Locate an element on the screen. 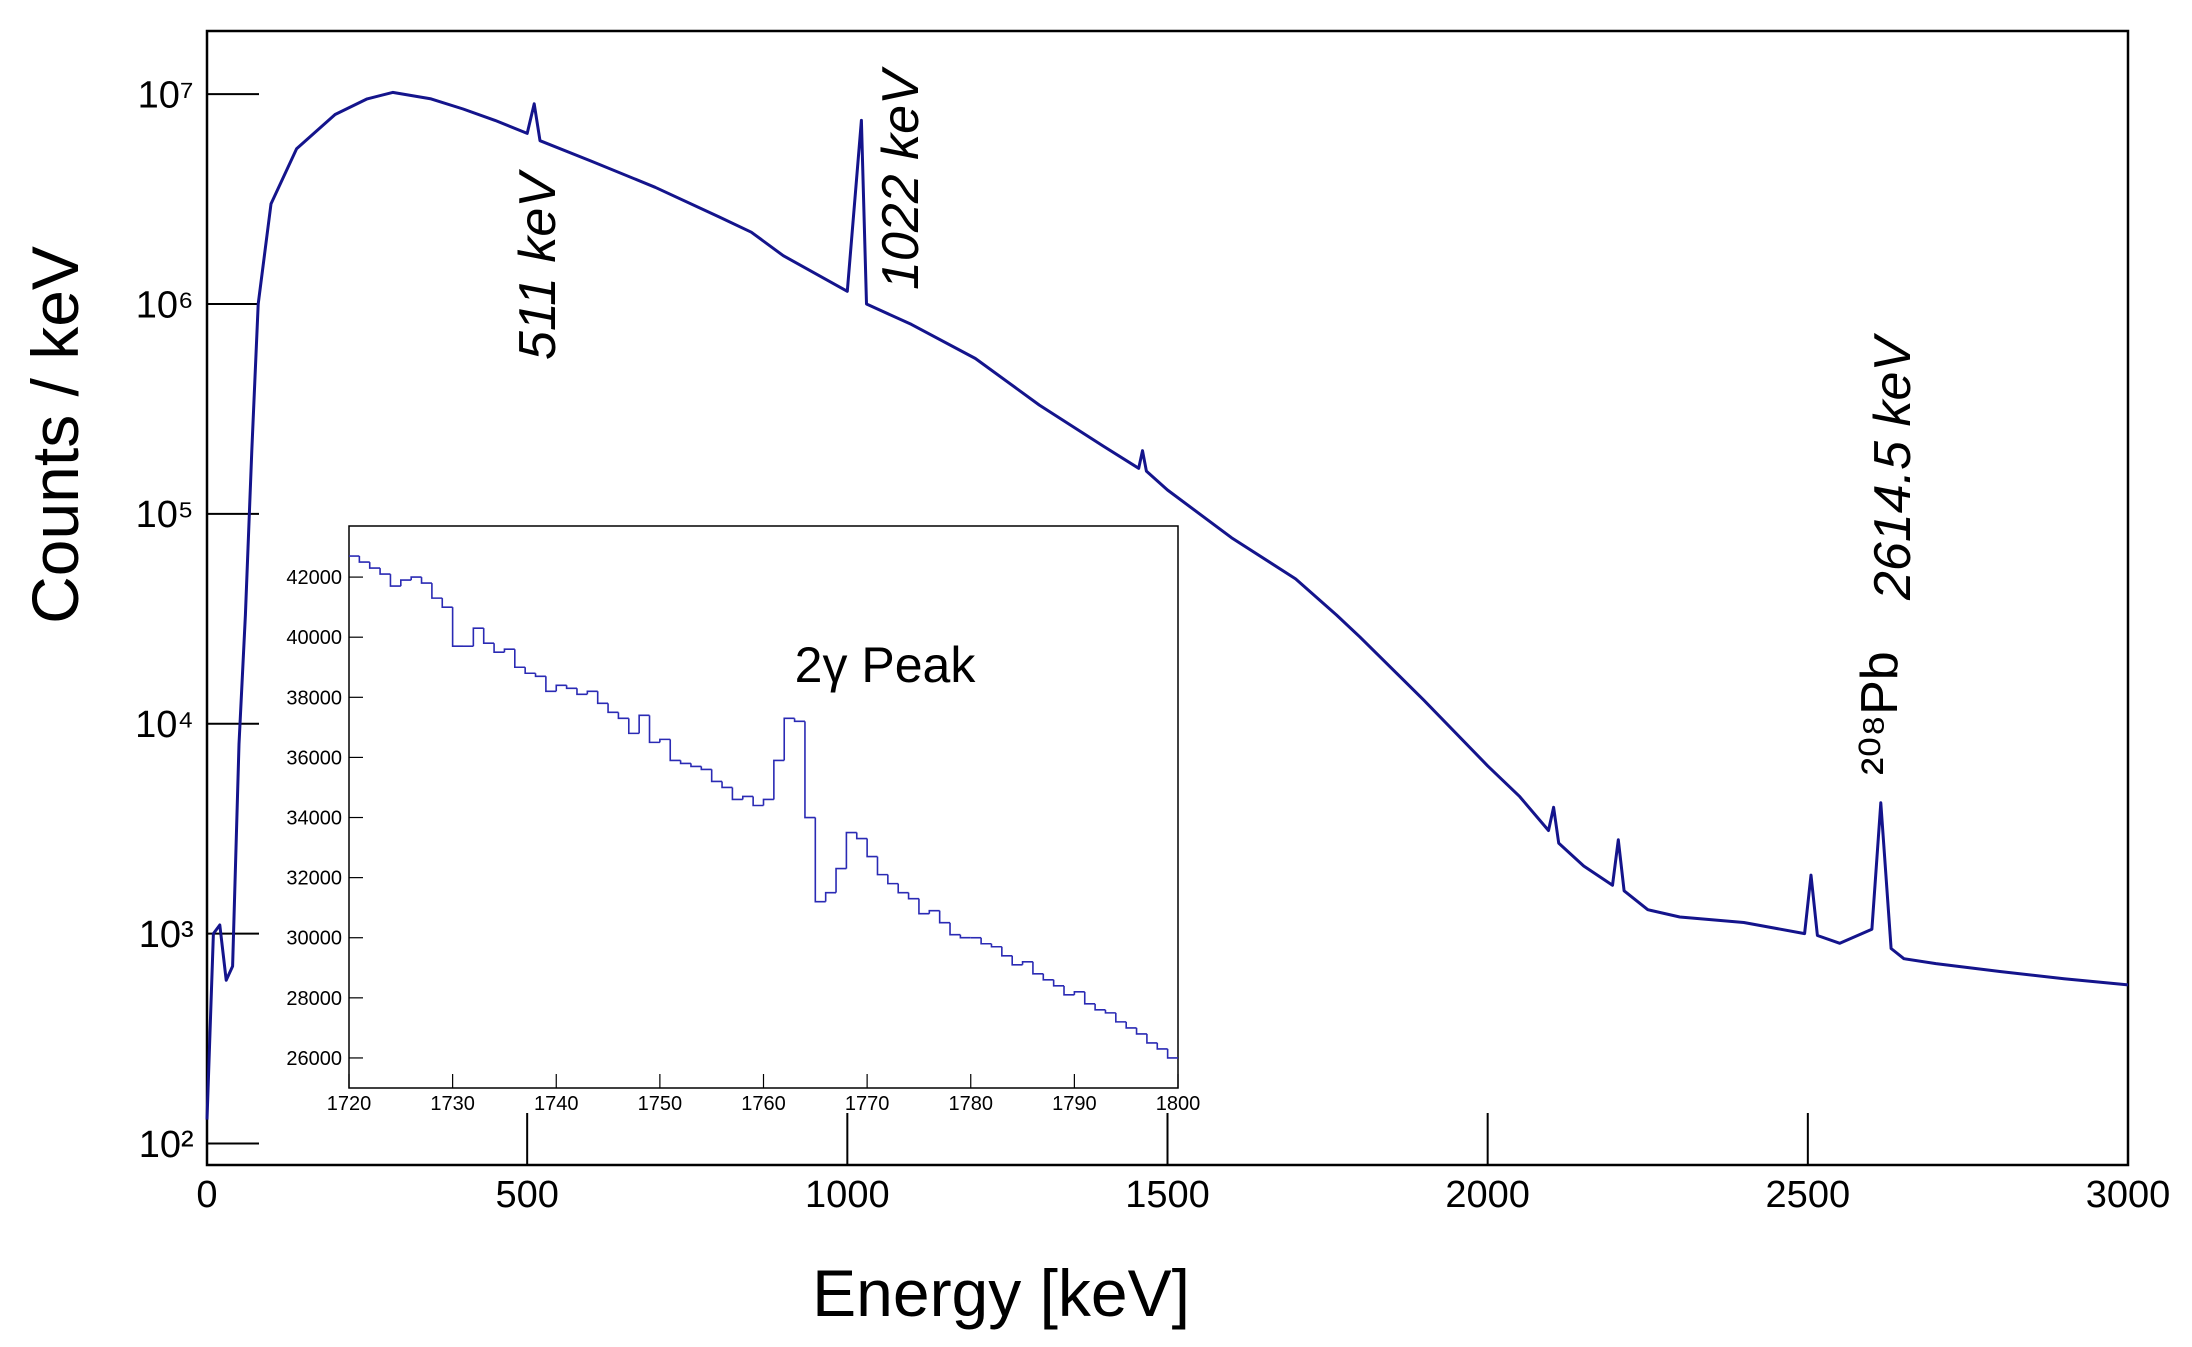 The width and height of the screenshot is (2192, 1347). x-axis-label: Energy [keV] is located at coordinates (1001, 1293).